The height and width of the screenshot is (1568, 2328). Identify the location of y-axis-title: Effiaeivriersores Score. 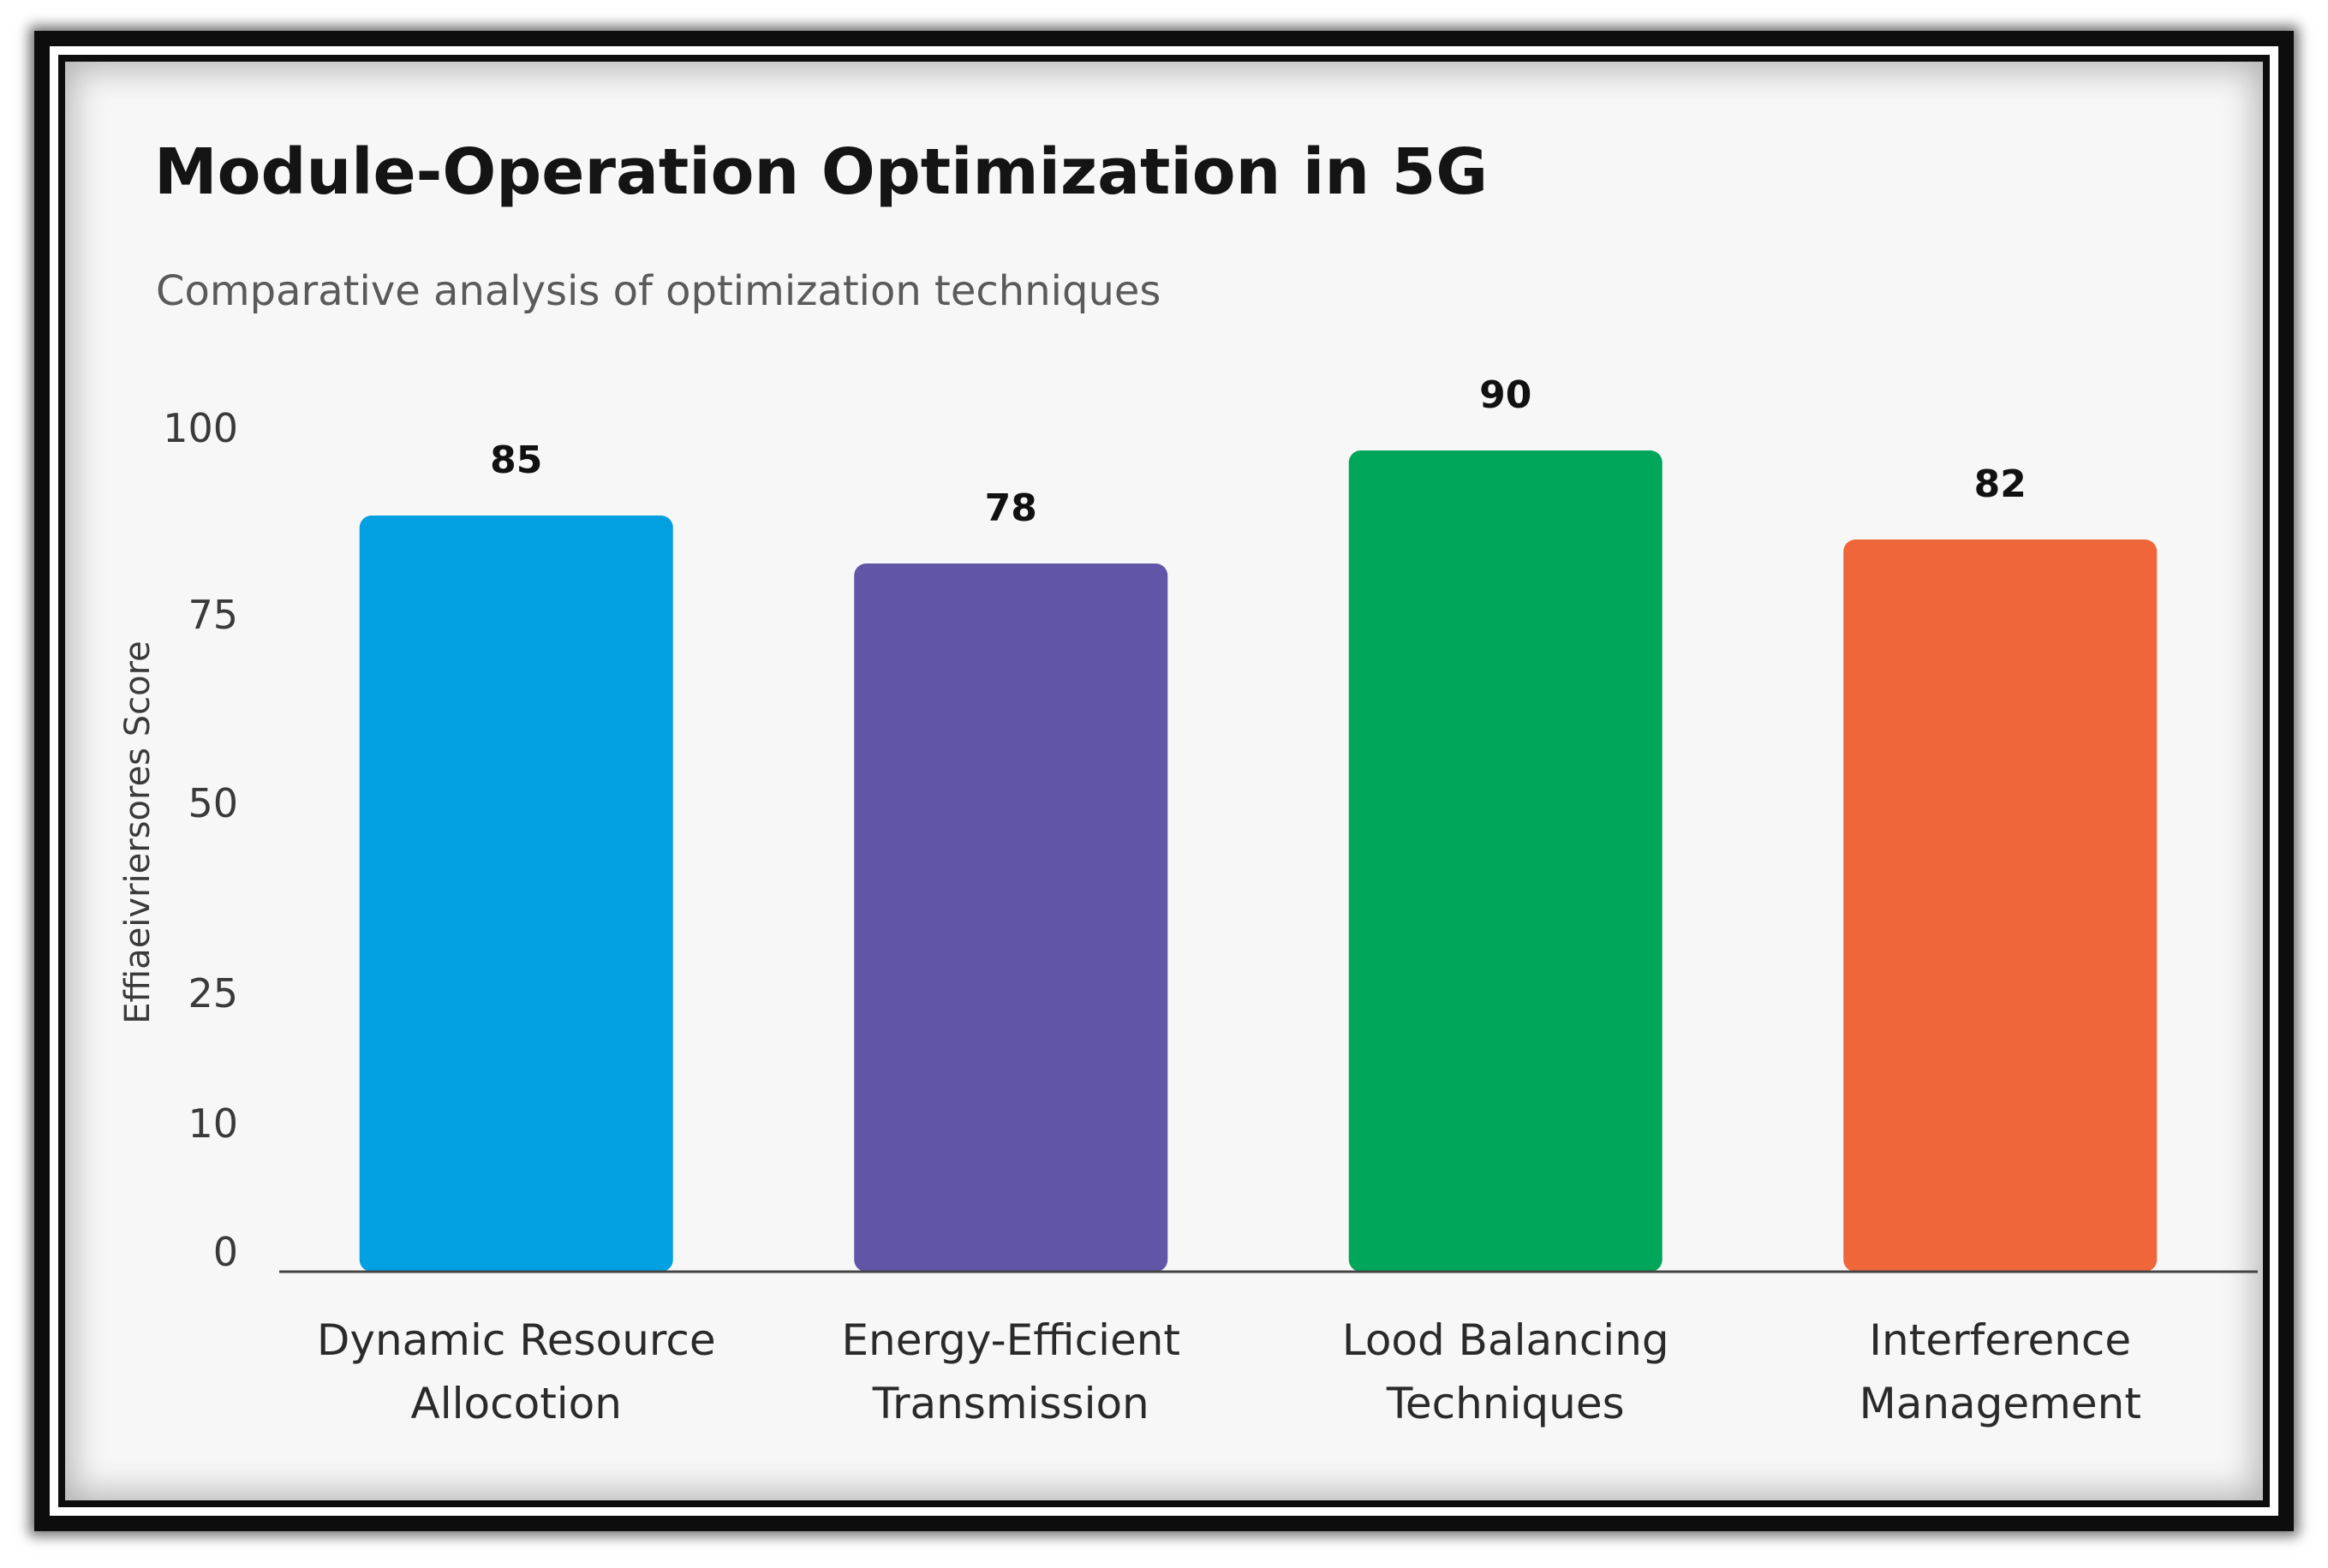
(138, 832).